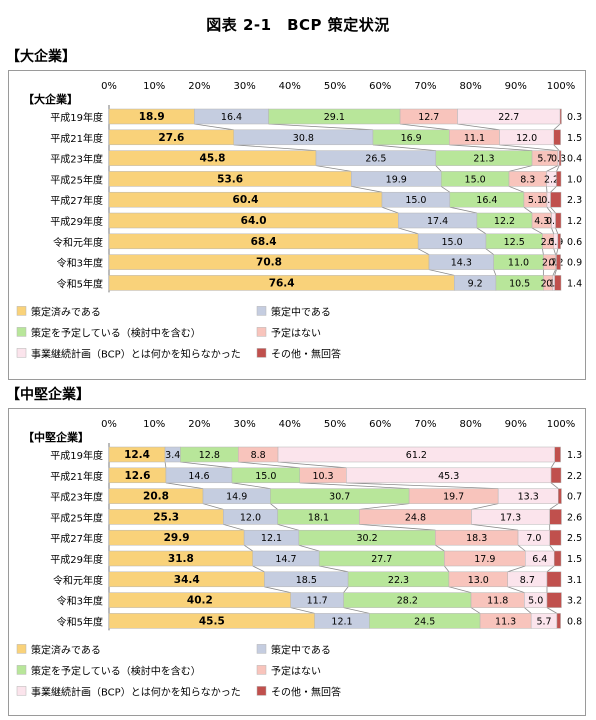 This screenshot has height=720, width=596. Describe the element at coordinates (301, 311) in the screenshot. I see `legend-label: 策定中である` at that location.